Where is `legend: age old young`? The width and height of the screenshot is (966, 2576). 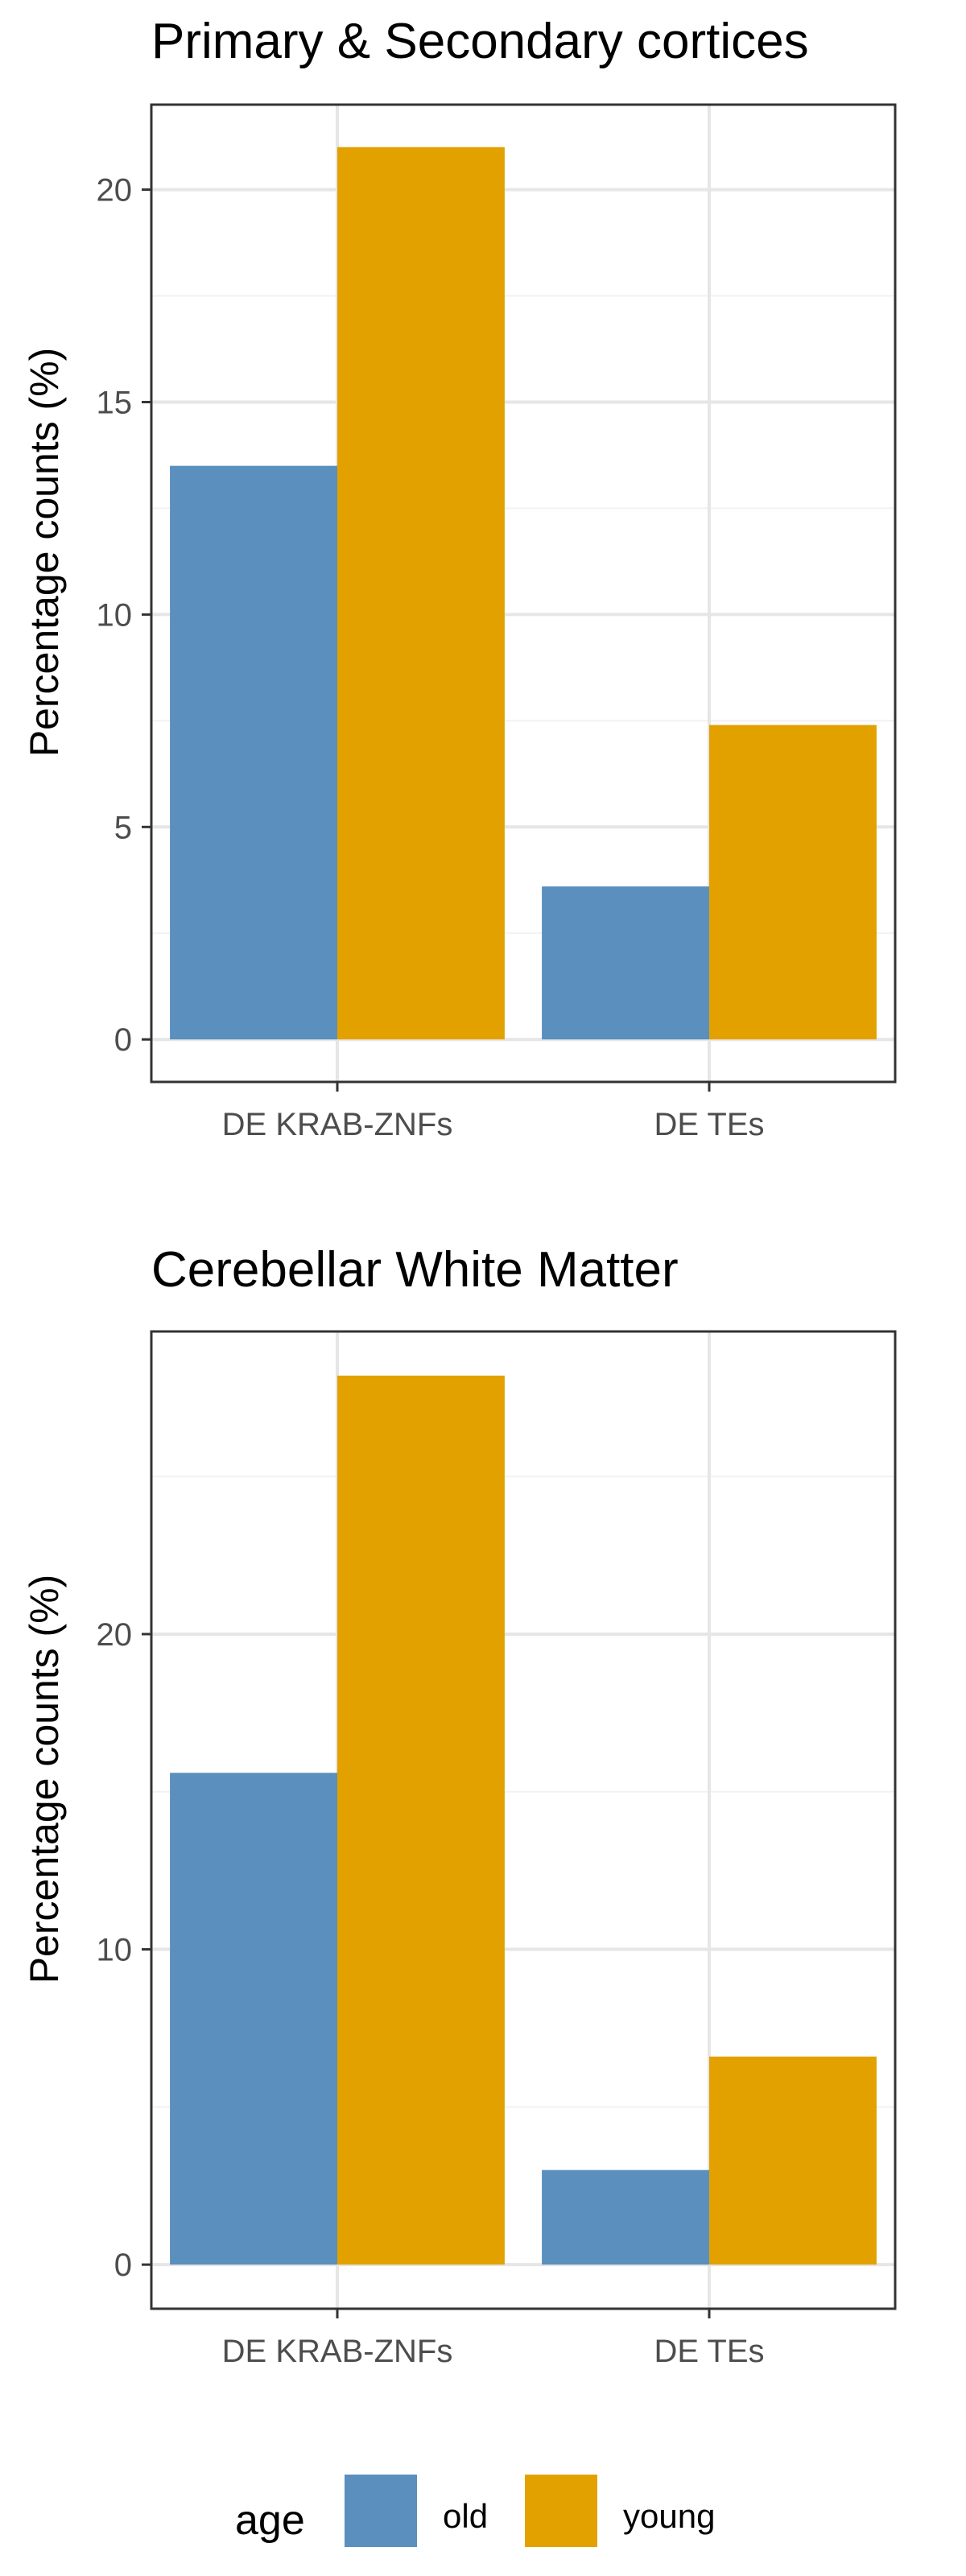
legend: age old young is located at coordinates (475, 2511).